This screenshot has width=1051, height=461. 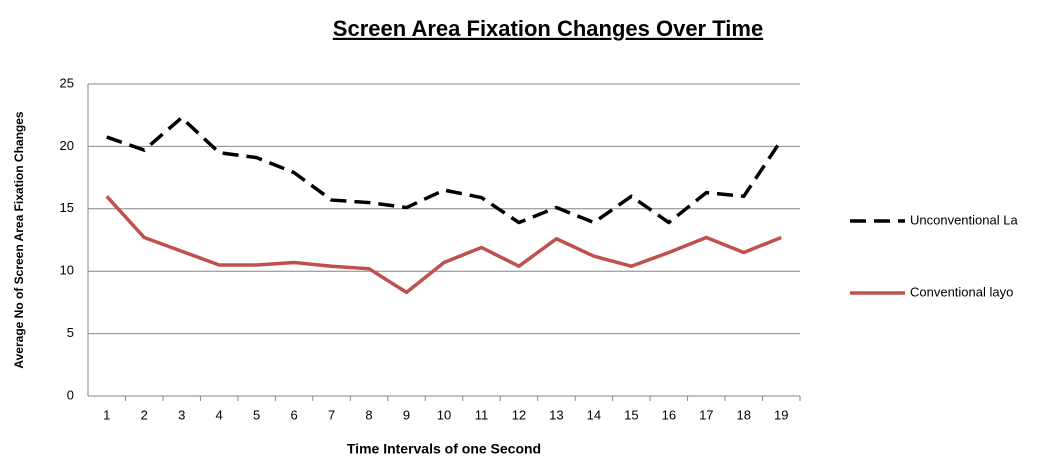 What do you see at coordinates (482, 414) in the screenshot?
I see `x-tick-label: 11` at bounding box center [482, 414].